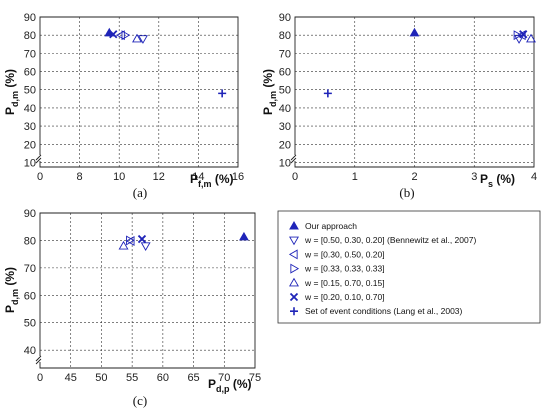  I want to click on x-tick-label: 12, so click(159, 177).